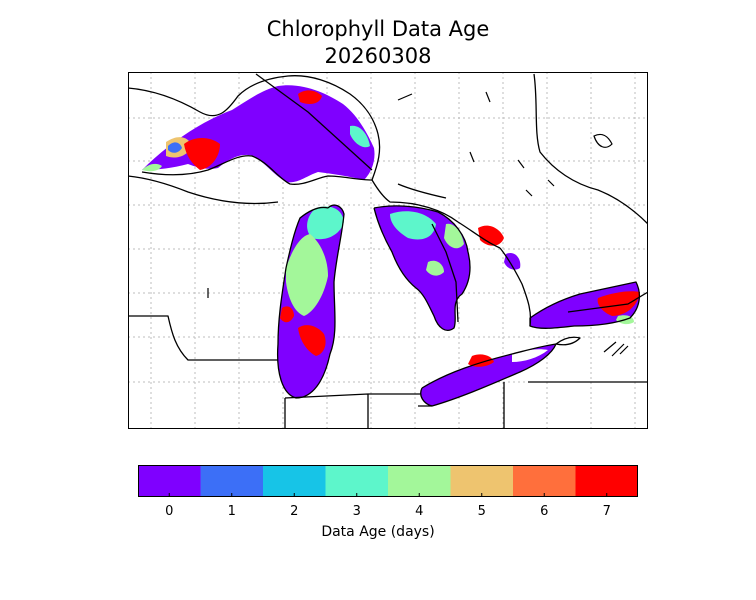  Describe the element at coordinates (378, 29) in the screenshot. I see `map-title: Chlorophyll Data Age` at that location.